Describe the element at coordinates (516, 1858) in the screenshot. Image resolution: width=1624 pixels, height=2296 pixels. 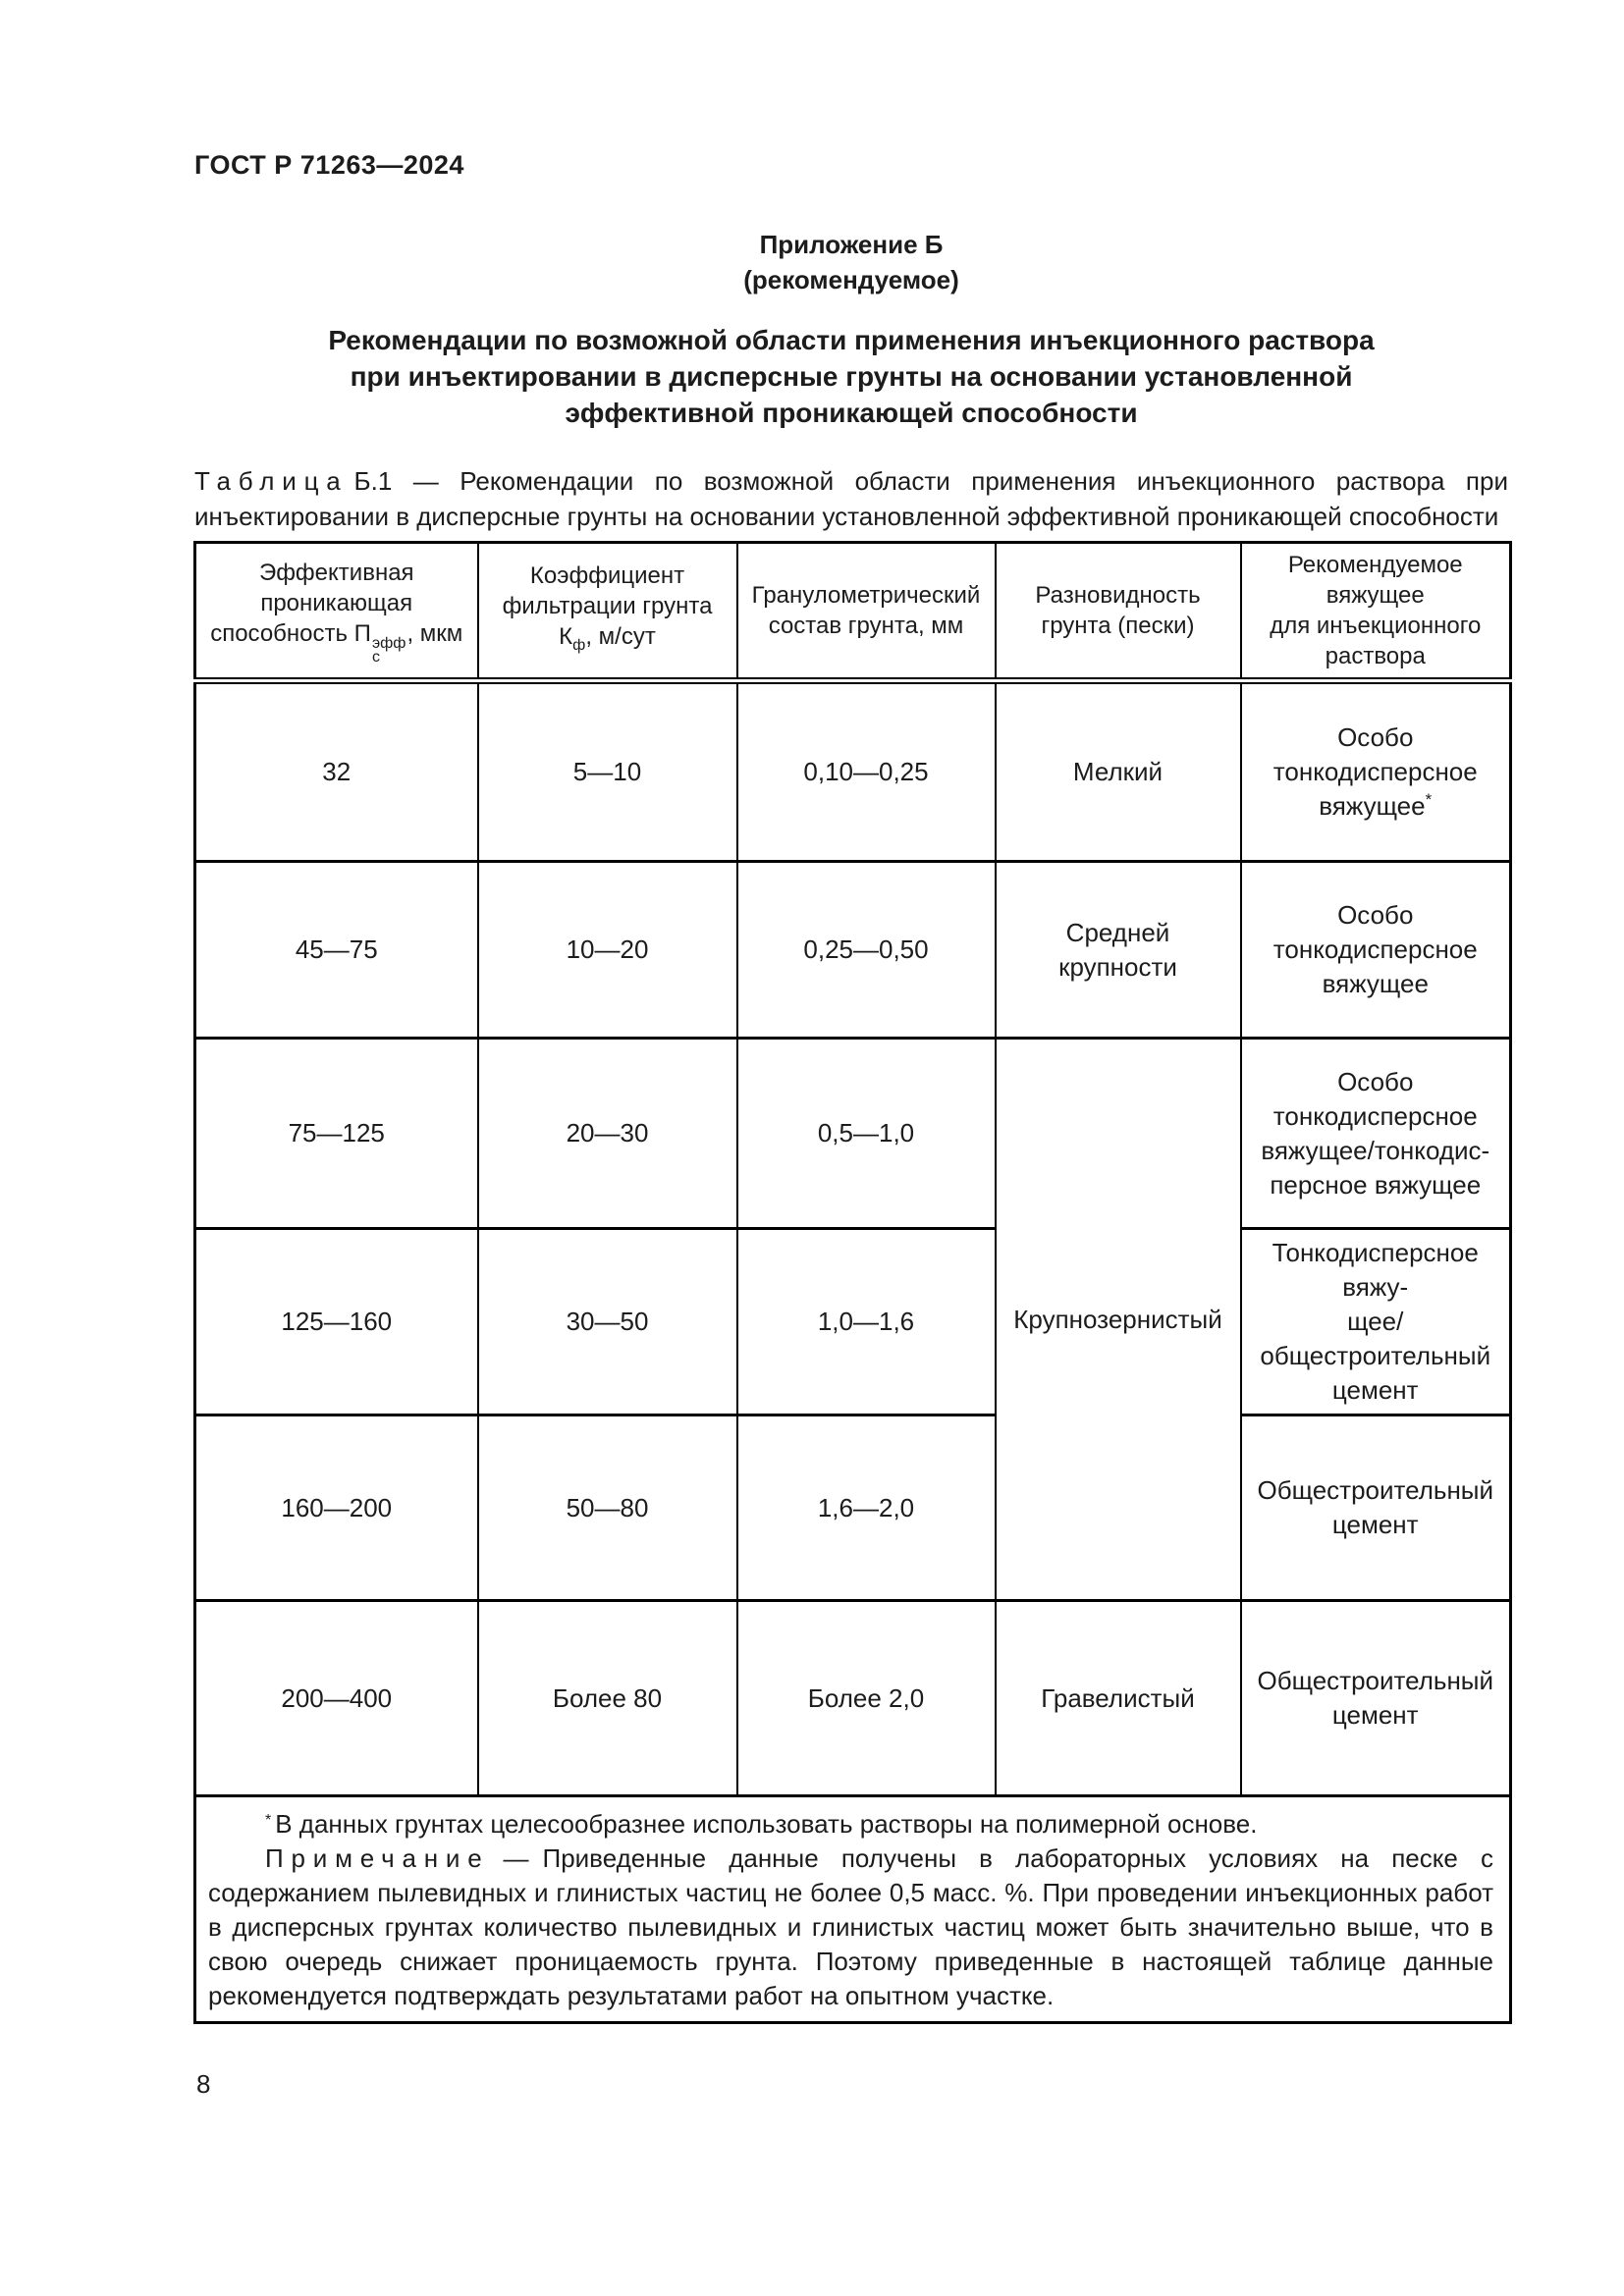
I see `note-dash: —` at that location.